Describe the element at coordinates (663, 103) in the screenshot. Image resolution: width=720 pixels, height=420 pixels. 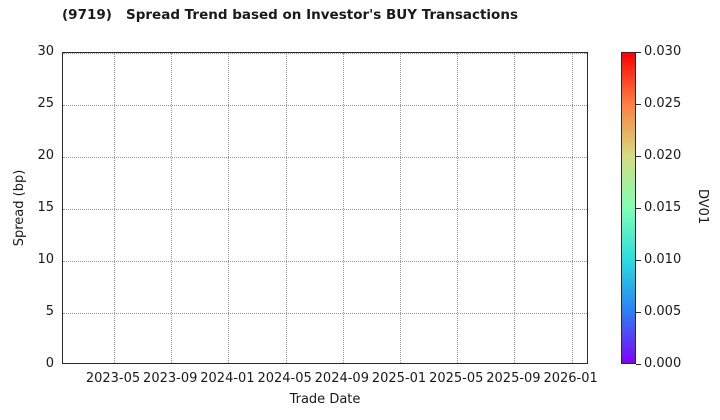
I see `colorbar-tick-label: 0.025` at that location.